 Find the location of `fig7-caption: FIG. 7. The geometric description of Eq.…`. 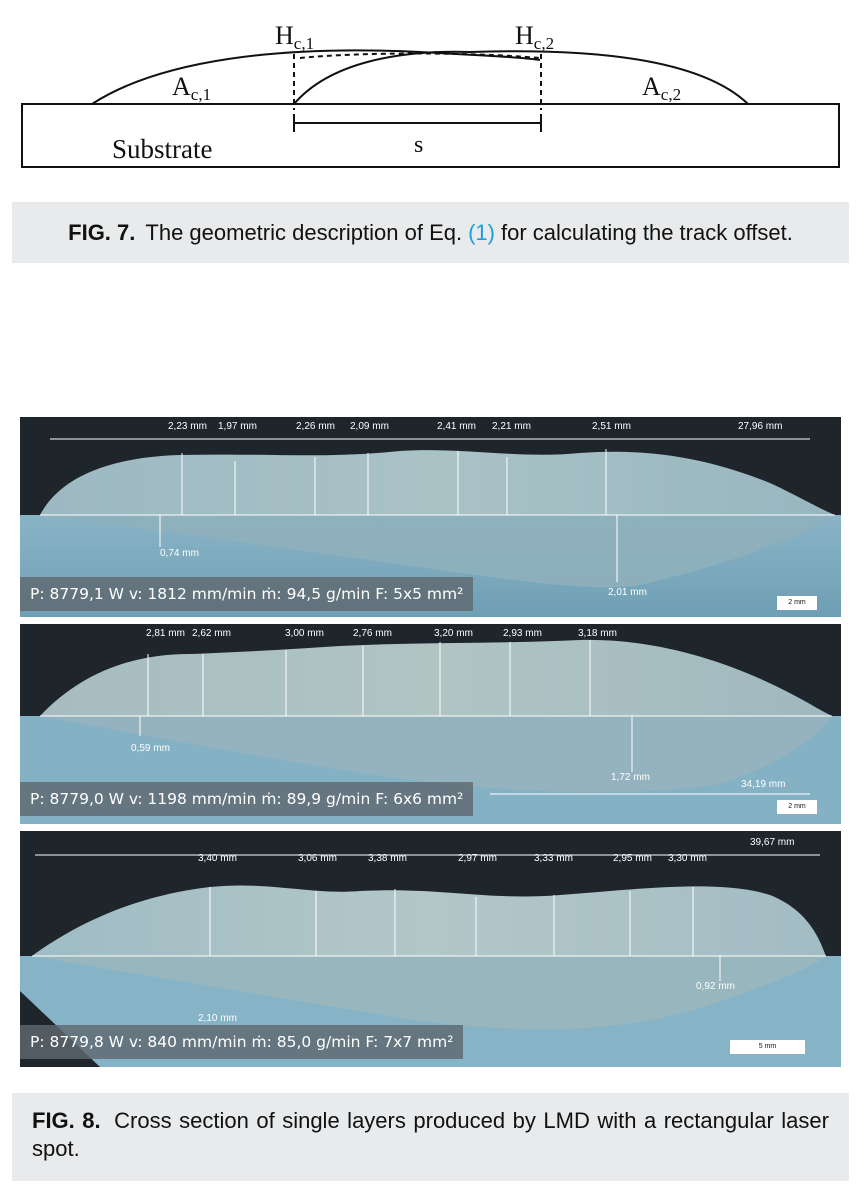

fig7-caption: FIG. 7. The geometric description of Eq.… is located at coordinates (430, 232).